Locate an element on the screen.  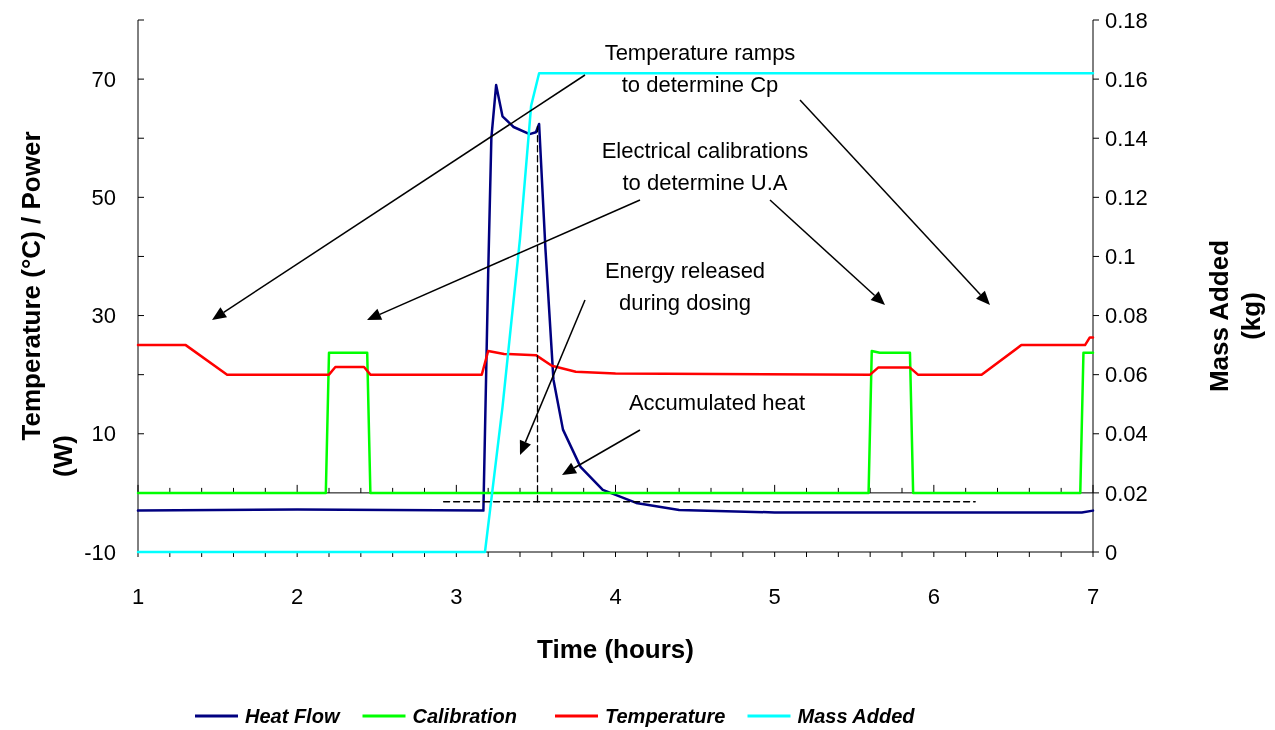
x-tick-label: 2 is located at coordinates (297, 596).